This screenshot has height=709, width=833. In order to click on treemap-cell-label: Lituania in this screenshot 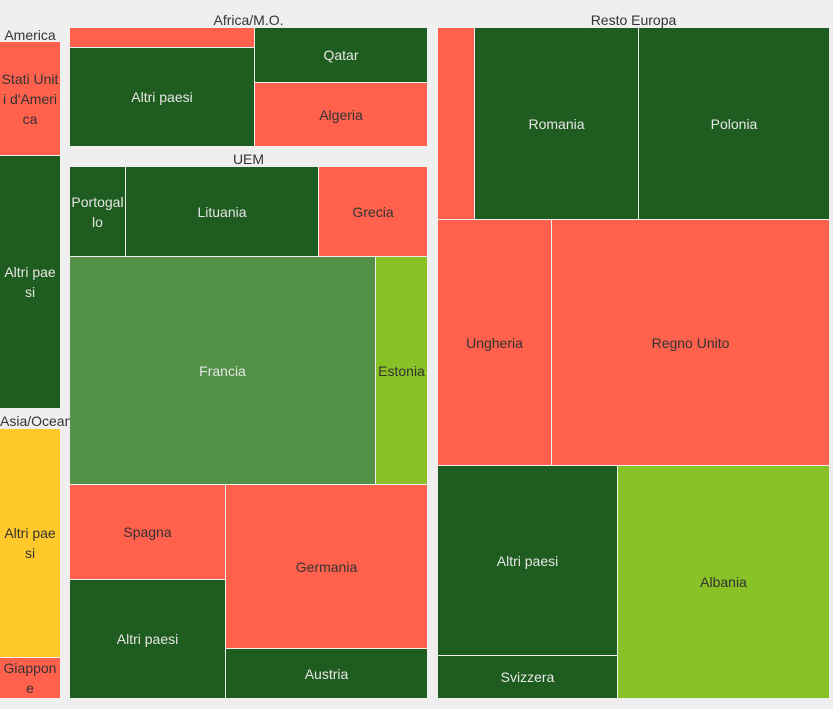, I will do `click(222, 211)`.